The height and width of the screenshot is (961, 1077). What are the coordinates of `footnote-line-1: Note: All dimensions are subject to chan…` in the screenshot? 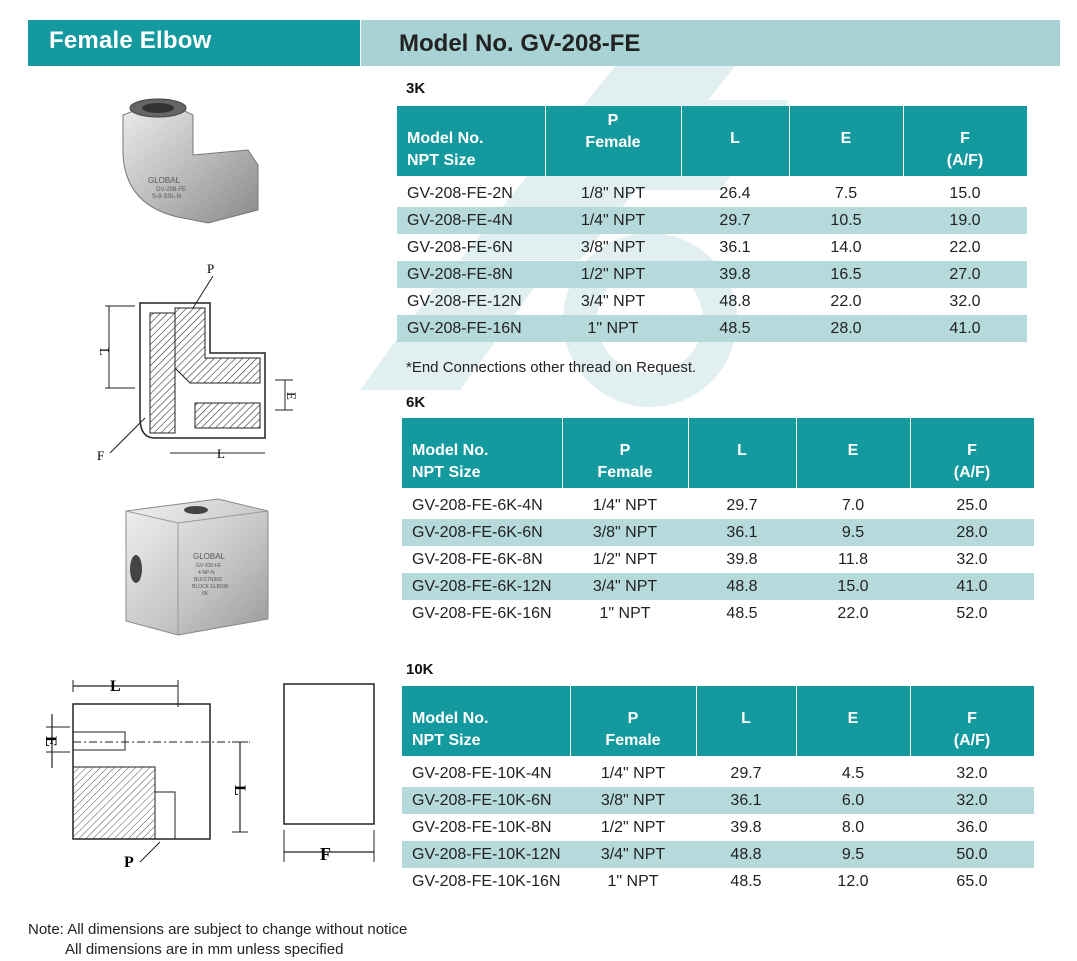 It's located at (218, 929).